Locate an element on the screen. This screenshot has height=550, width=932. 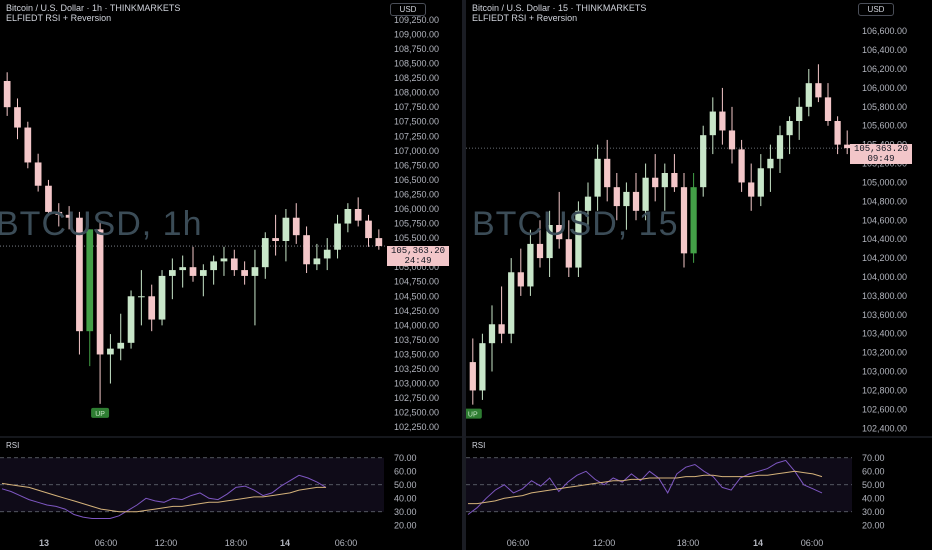
left-price-tick-label: 103,750.00 is located at coordinates (416, 340).